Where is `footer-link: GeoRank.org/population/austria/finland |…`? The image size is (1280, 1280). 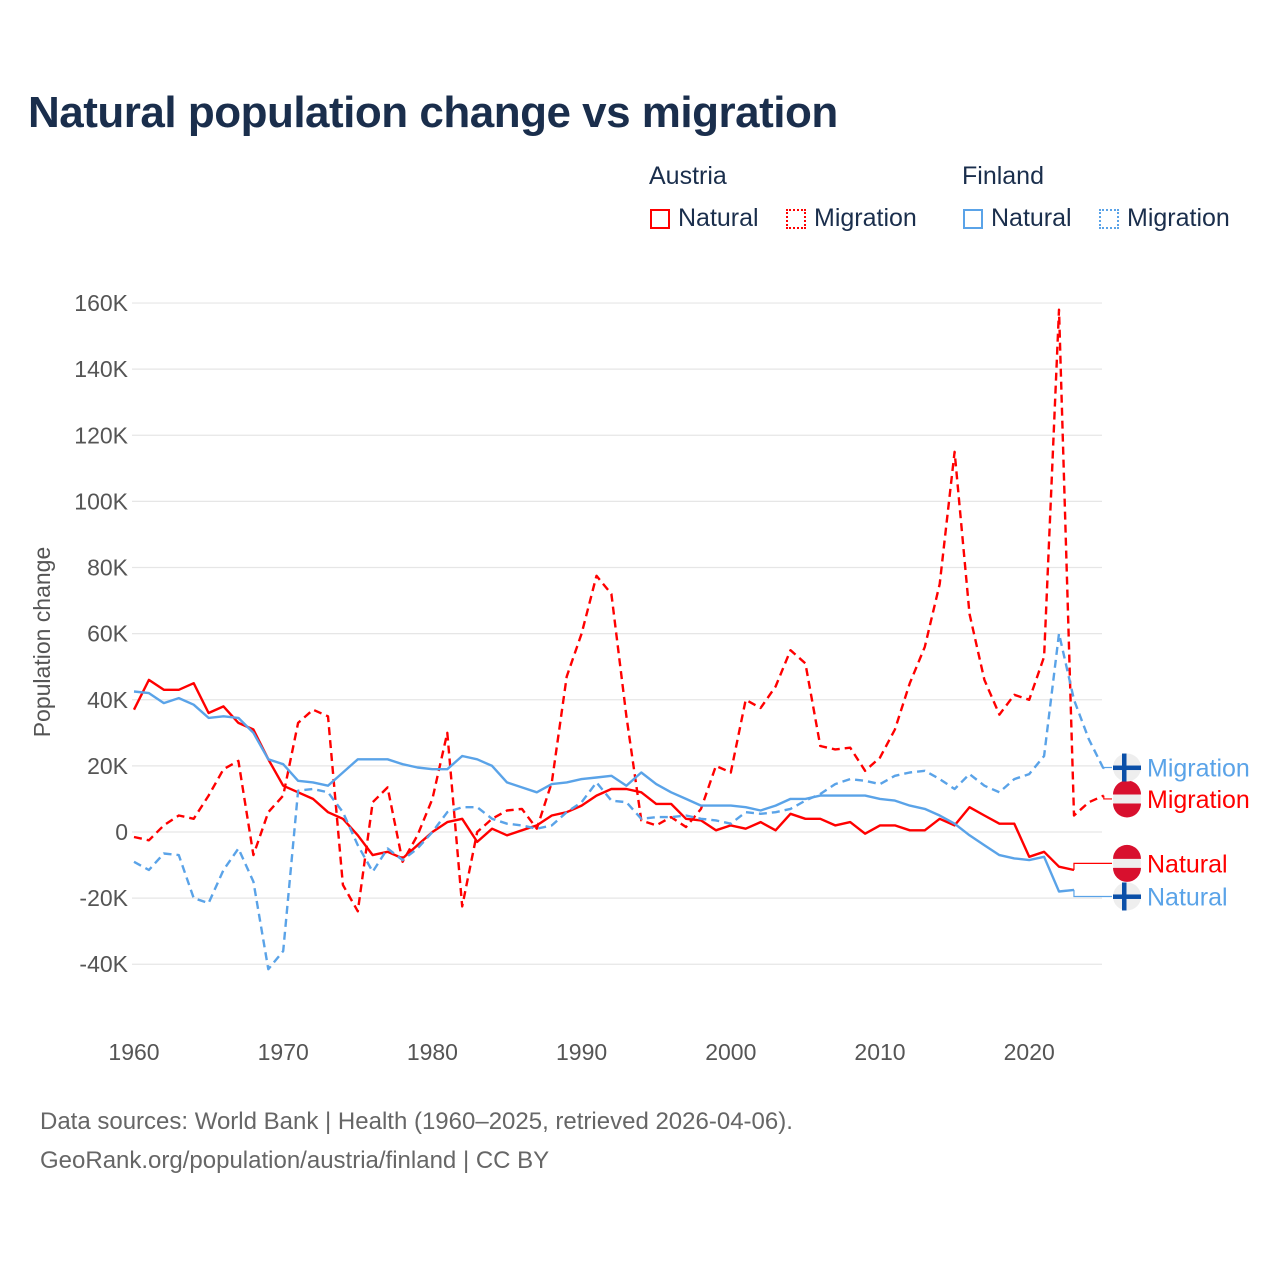 footer-link: GeoRank.org/population/austria/finland |… is located at coordinates (295, 1160).